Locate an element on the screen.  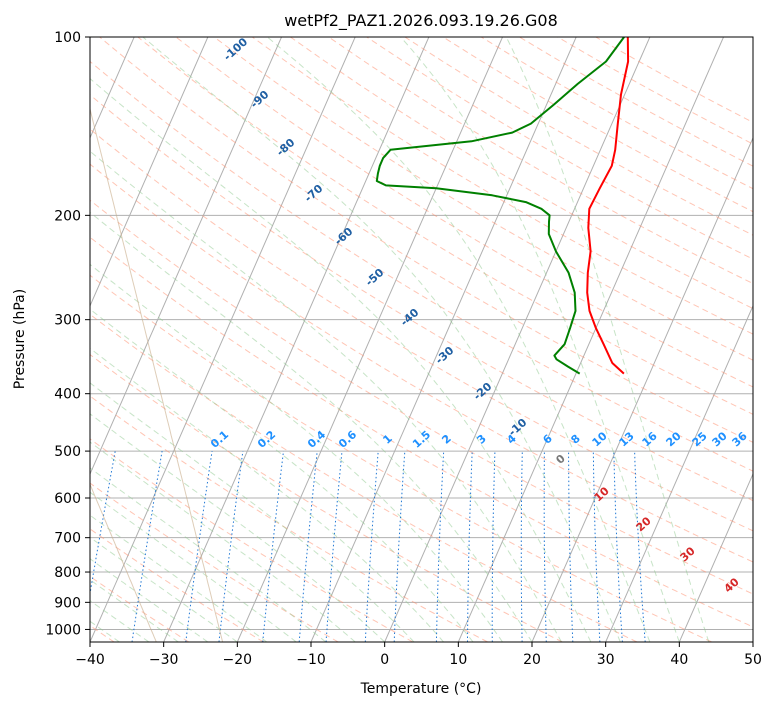
x-axis: −40 −30 −20 −10 0 10 20 30 40 50 is located at coordinates (418, 655).